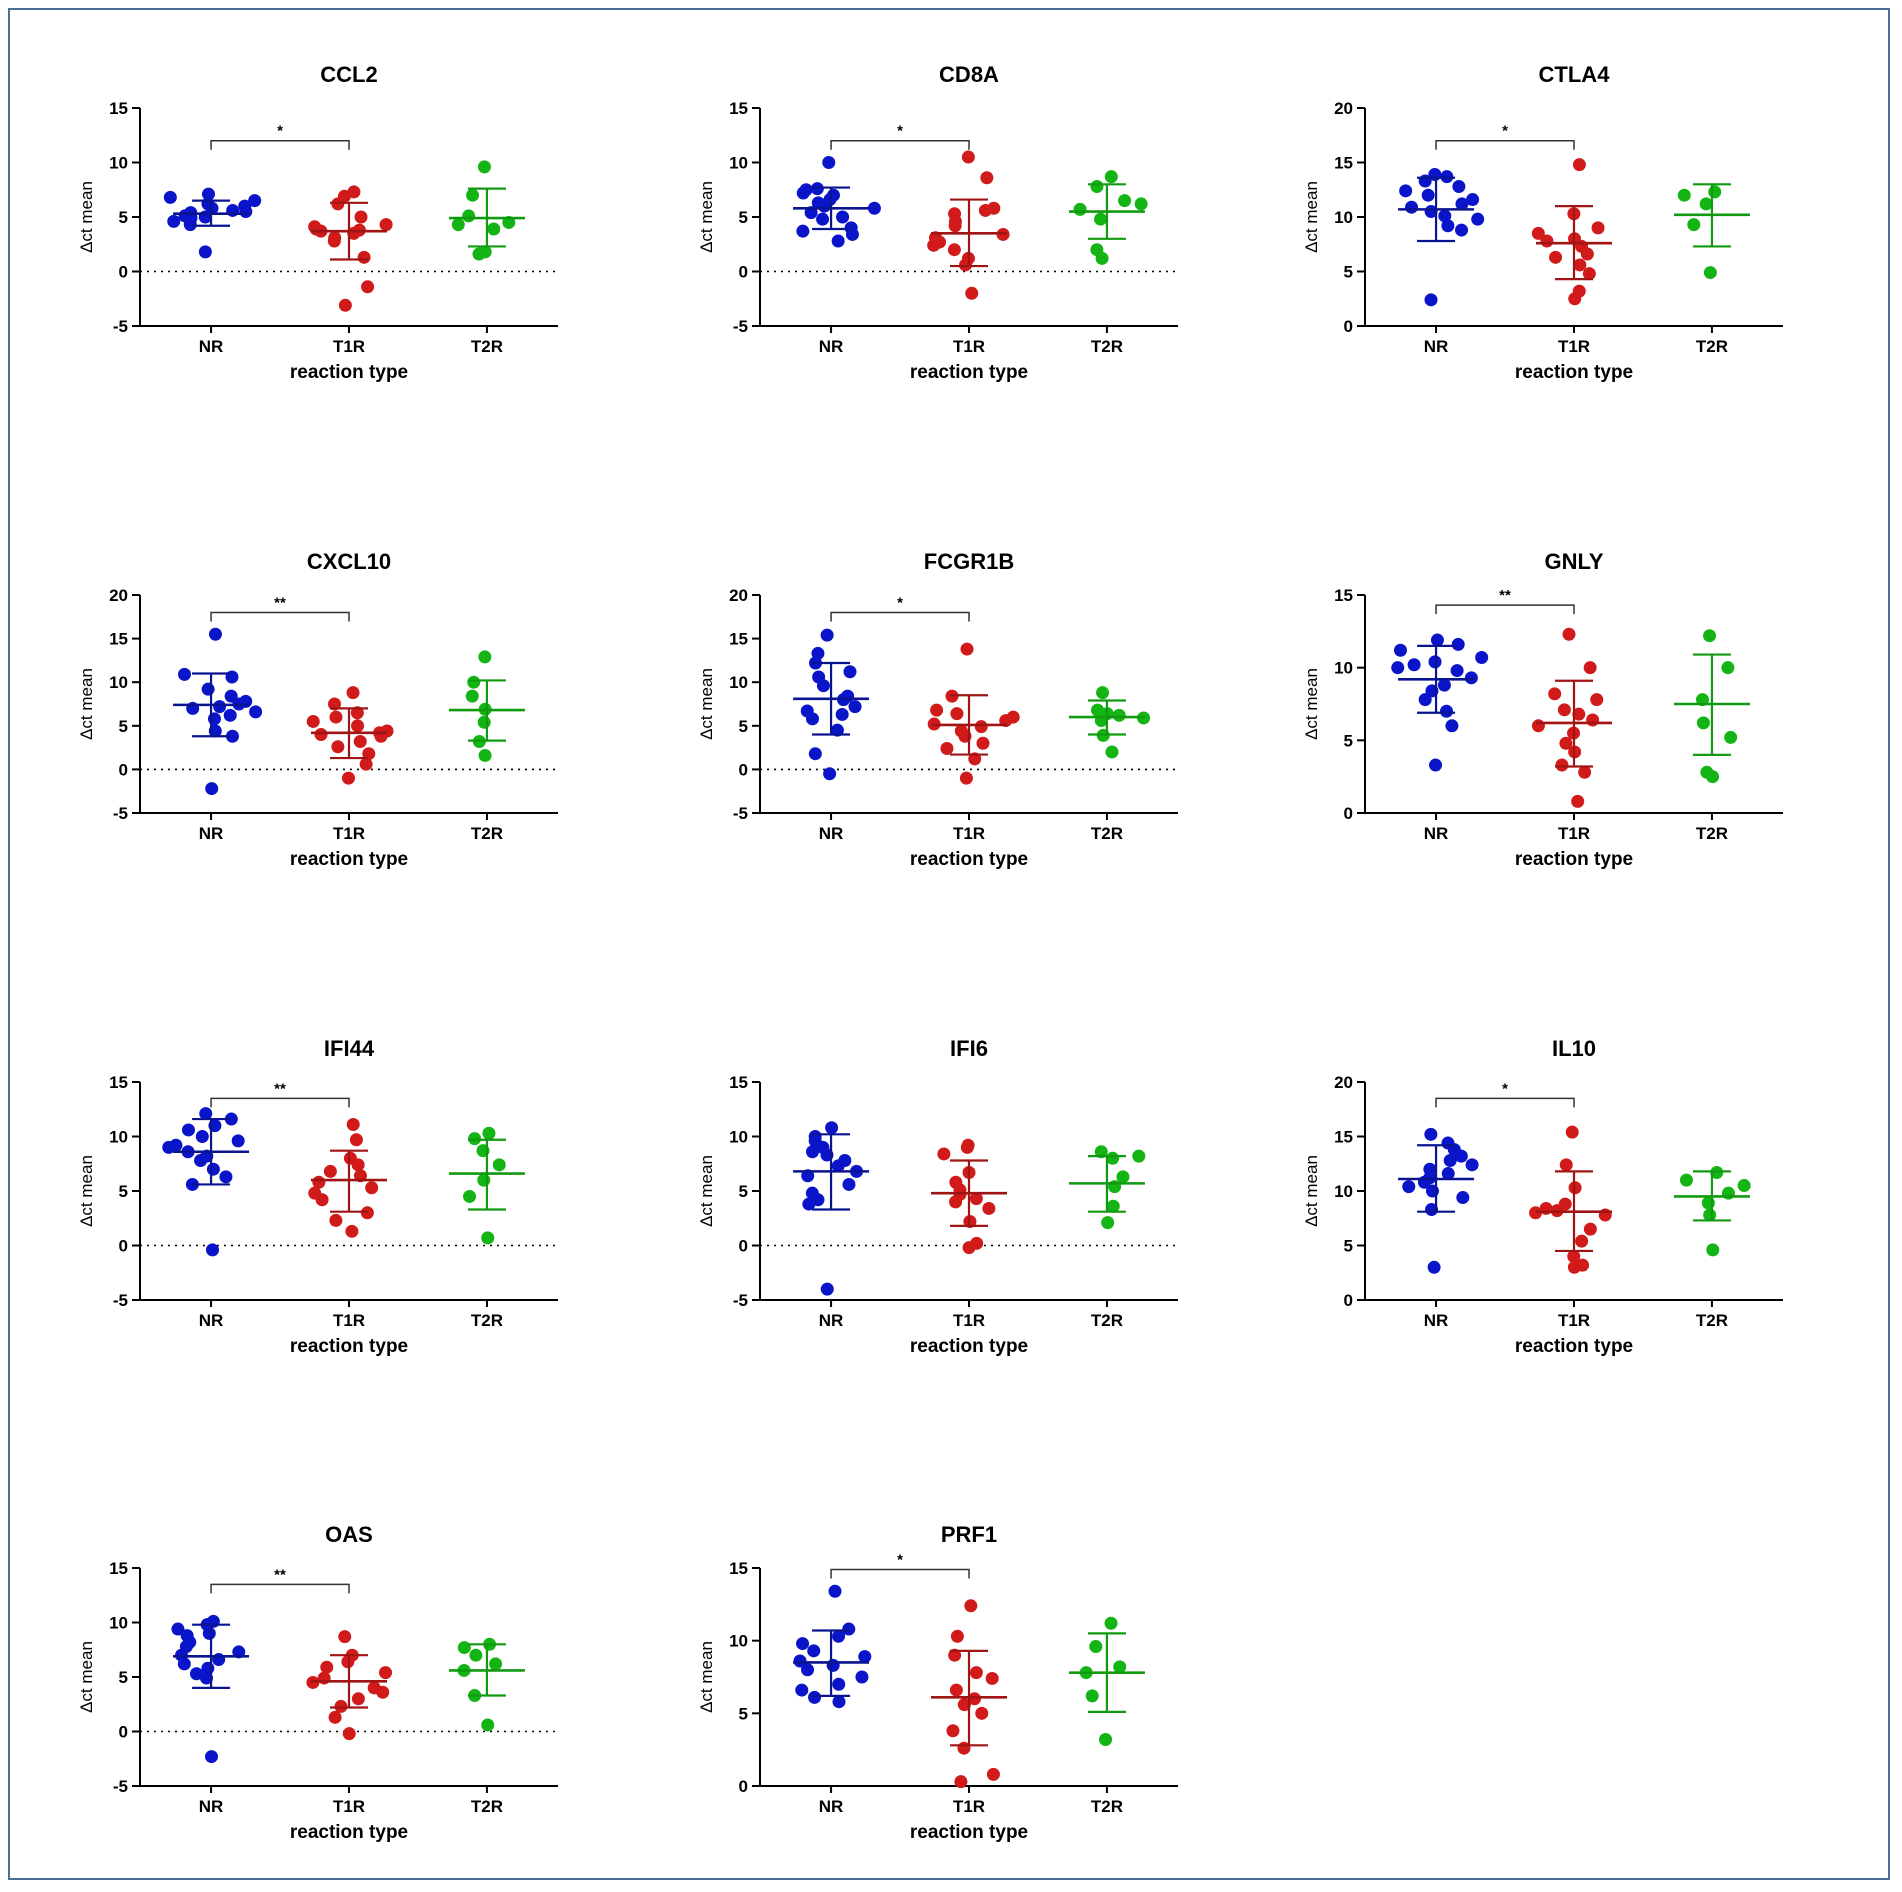 The image size is (1902, 1892). I want to click on panel-title: GNLY, so click(1573, 561).